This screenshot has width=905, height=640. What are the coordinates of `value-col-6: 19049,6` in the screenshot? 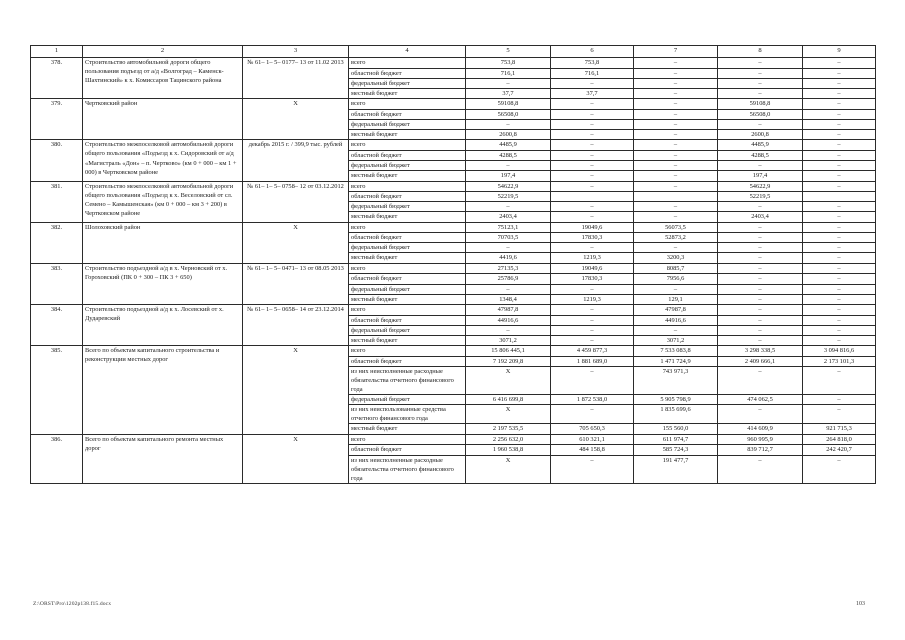 It's located at (592, 228).